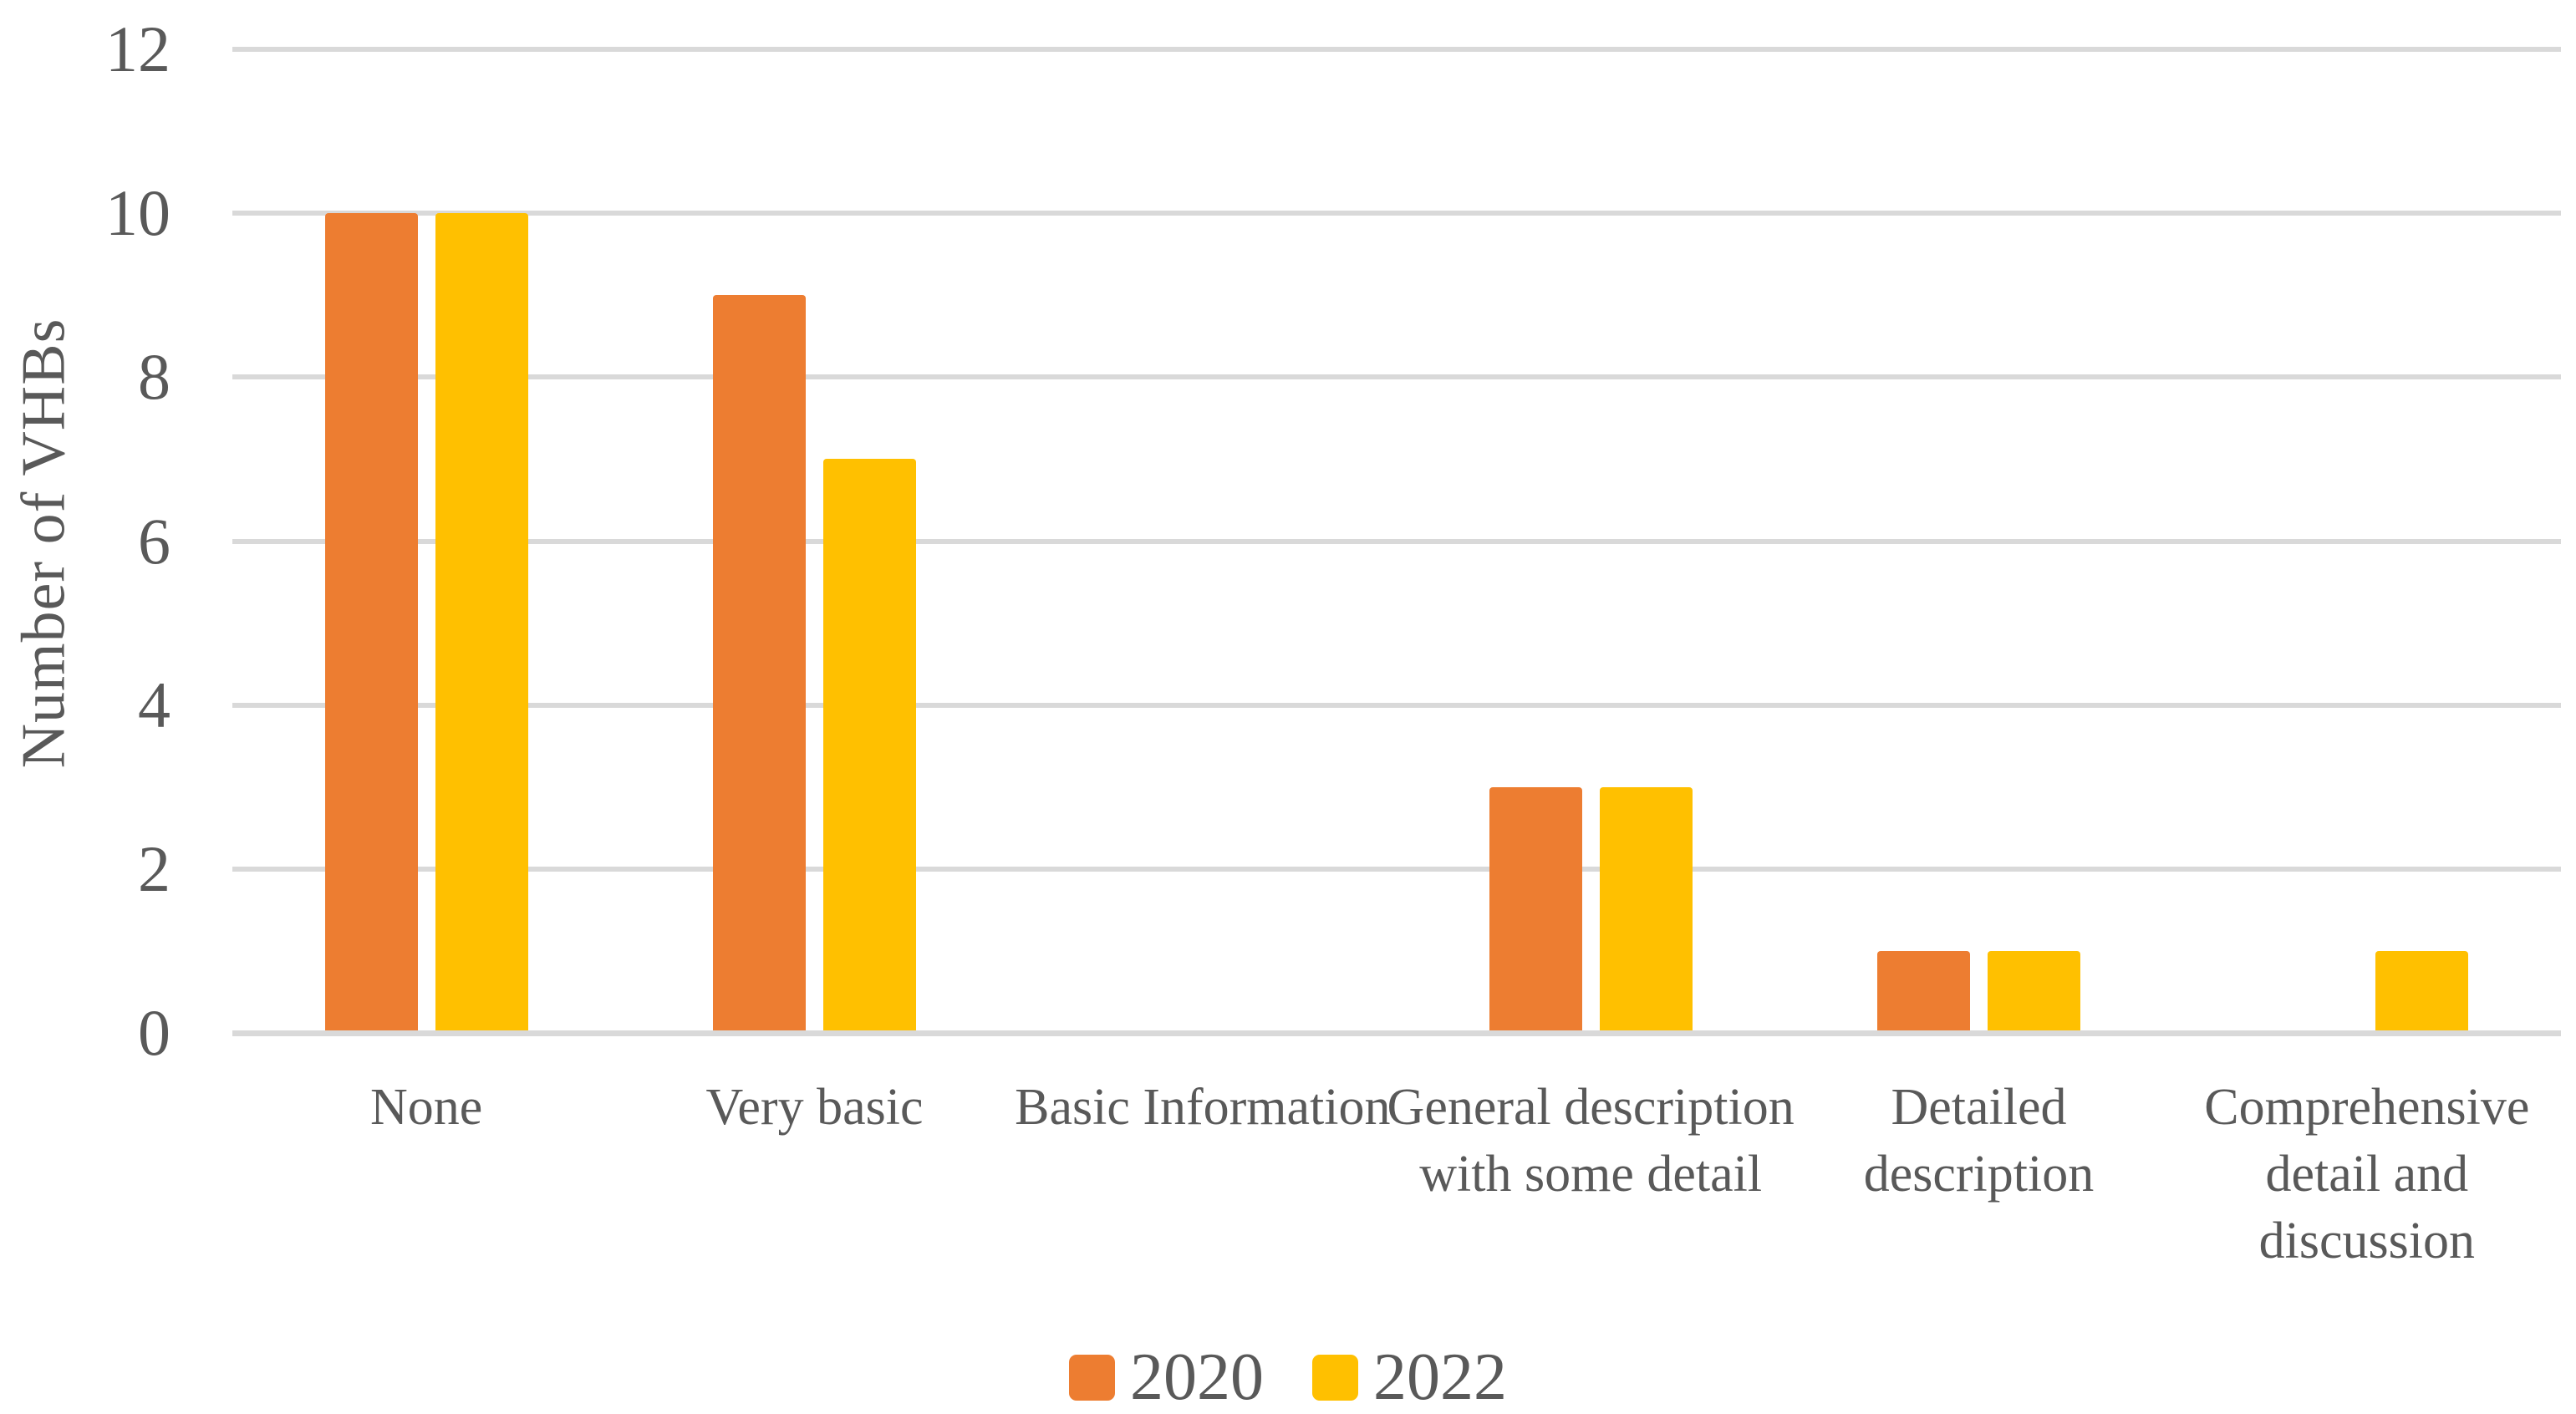 The width and height of the screenshot is (2576, 1414). I want to click on y-tick-label-8: 8, so click(154, 377).